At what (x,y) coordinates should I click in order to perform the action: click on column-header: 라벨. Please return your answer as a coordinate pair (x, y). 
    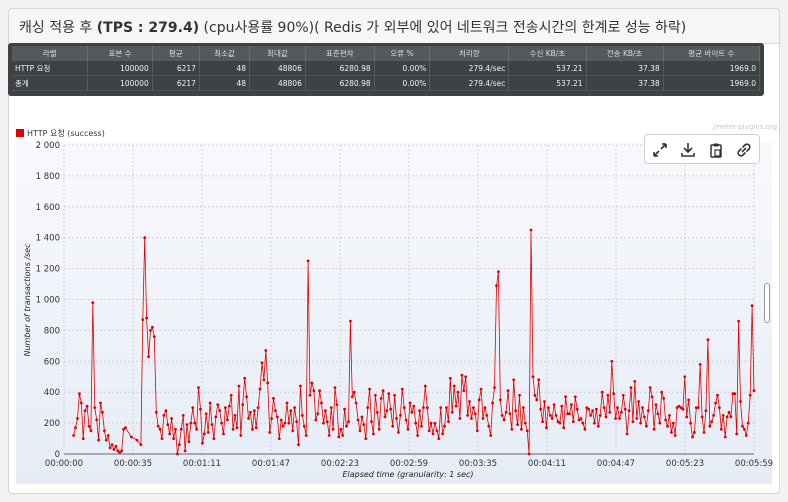
    Looking at the image, I should click on (50, 53).